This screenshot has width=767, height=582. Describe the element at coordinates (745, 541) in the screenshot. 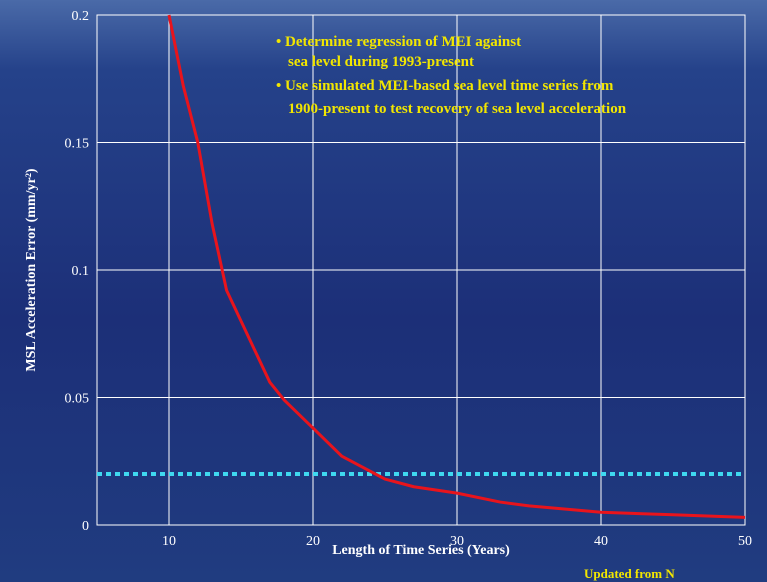

I see `x-tick-label: 50` at that location.